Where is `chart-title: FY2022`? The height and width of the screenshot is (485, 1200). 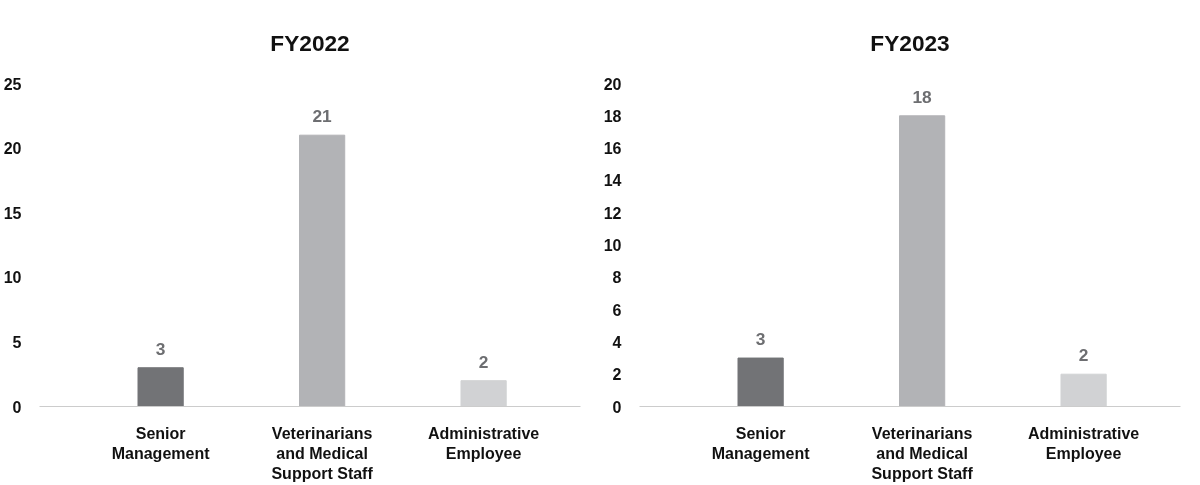 chart-title: FY2022 is located at coordinates (310, 43).